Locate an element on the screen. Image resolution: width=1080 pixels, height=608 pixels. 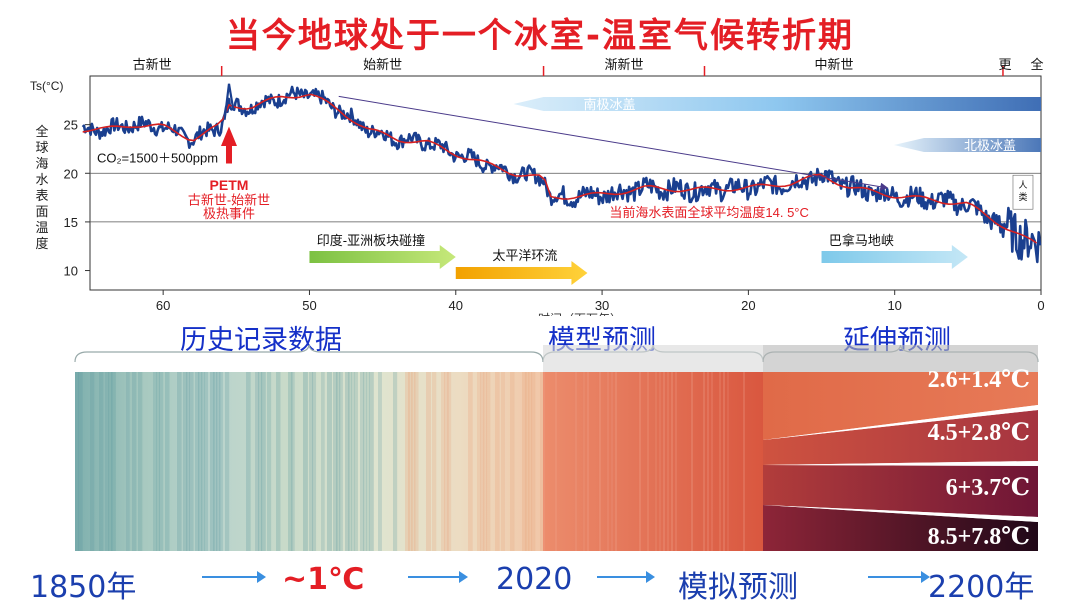
human-label: 类 is located at coordinates (1022, 196).